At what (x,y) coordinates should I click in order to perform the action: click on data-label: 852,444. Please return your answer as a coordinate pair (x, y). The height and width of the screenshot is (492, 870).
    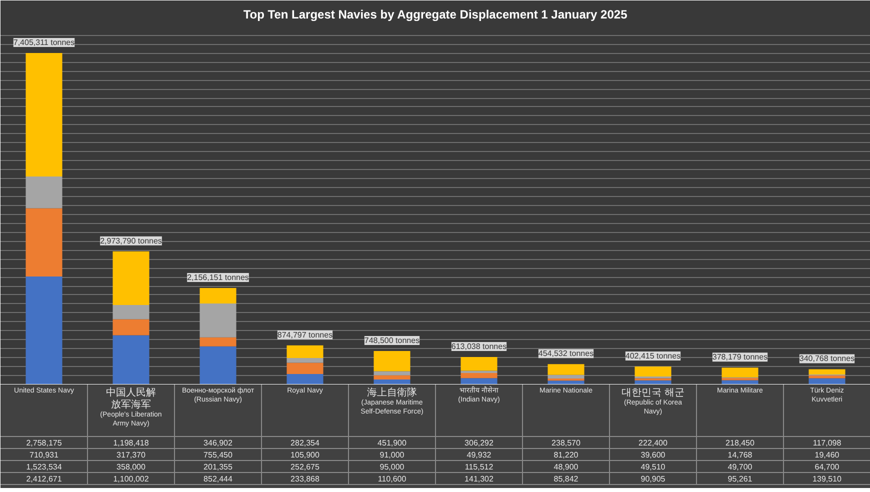
    Looking at the image, I should click on (219, 479).